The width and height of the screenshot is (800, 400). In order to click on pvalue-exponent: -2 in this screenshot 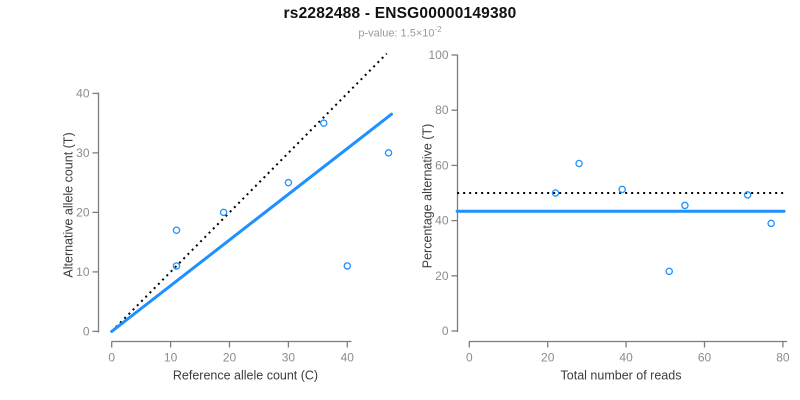, I will do `click(438, 29)`.